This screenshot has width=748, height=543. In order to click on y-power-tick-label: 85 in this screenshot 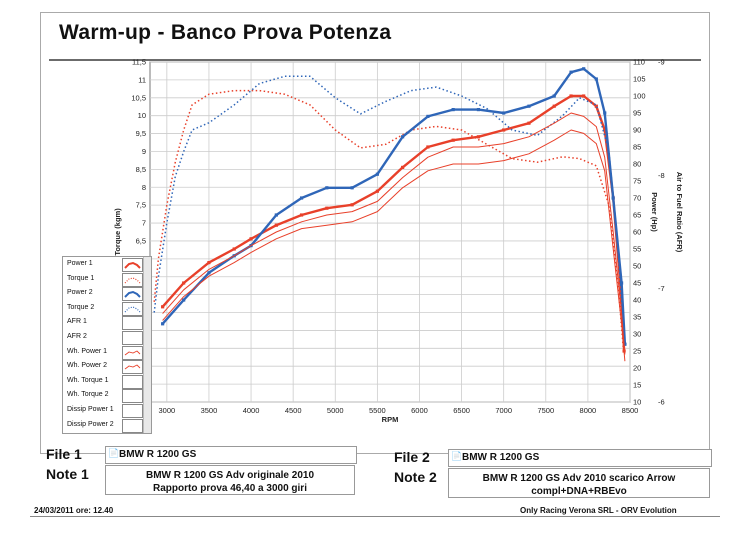, I will do `click(637, 147)`.